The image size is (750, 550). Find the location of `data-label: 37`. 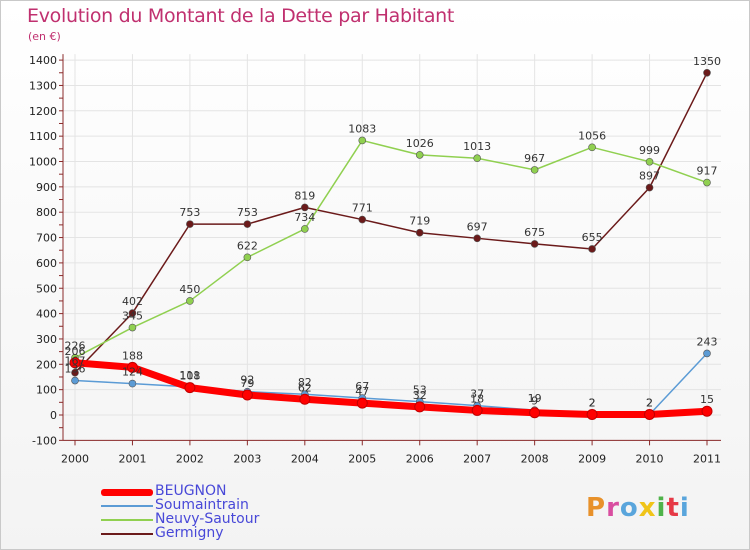

data-label: 37 is located at coordinates (477, 394).